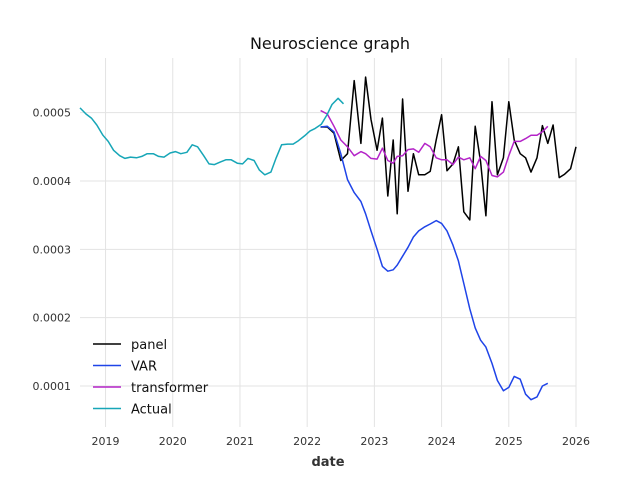  I want to click on y-axis: 0.0001 0.0002 0.0003 0.0004 0.0005, so click(52, 250).